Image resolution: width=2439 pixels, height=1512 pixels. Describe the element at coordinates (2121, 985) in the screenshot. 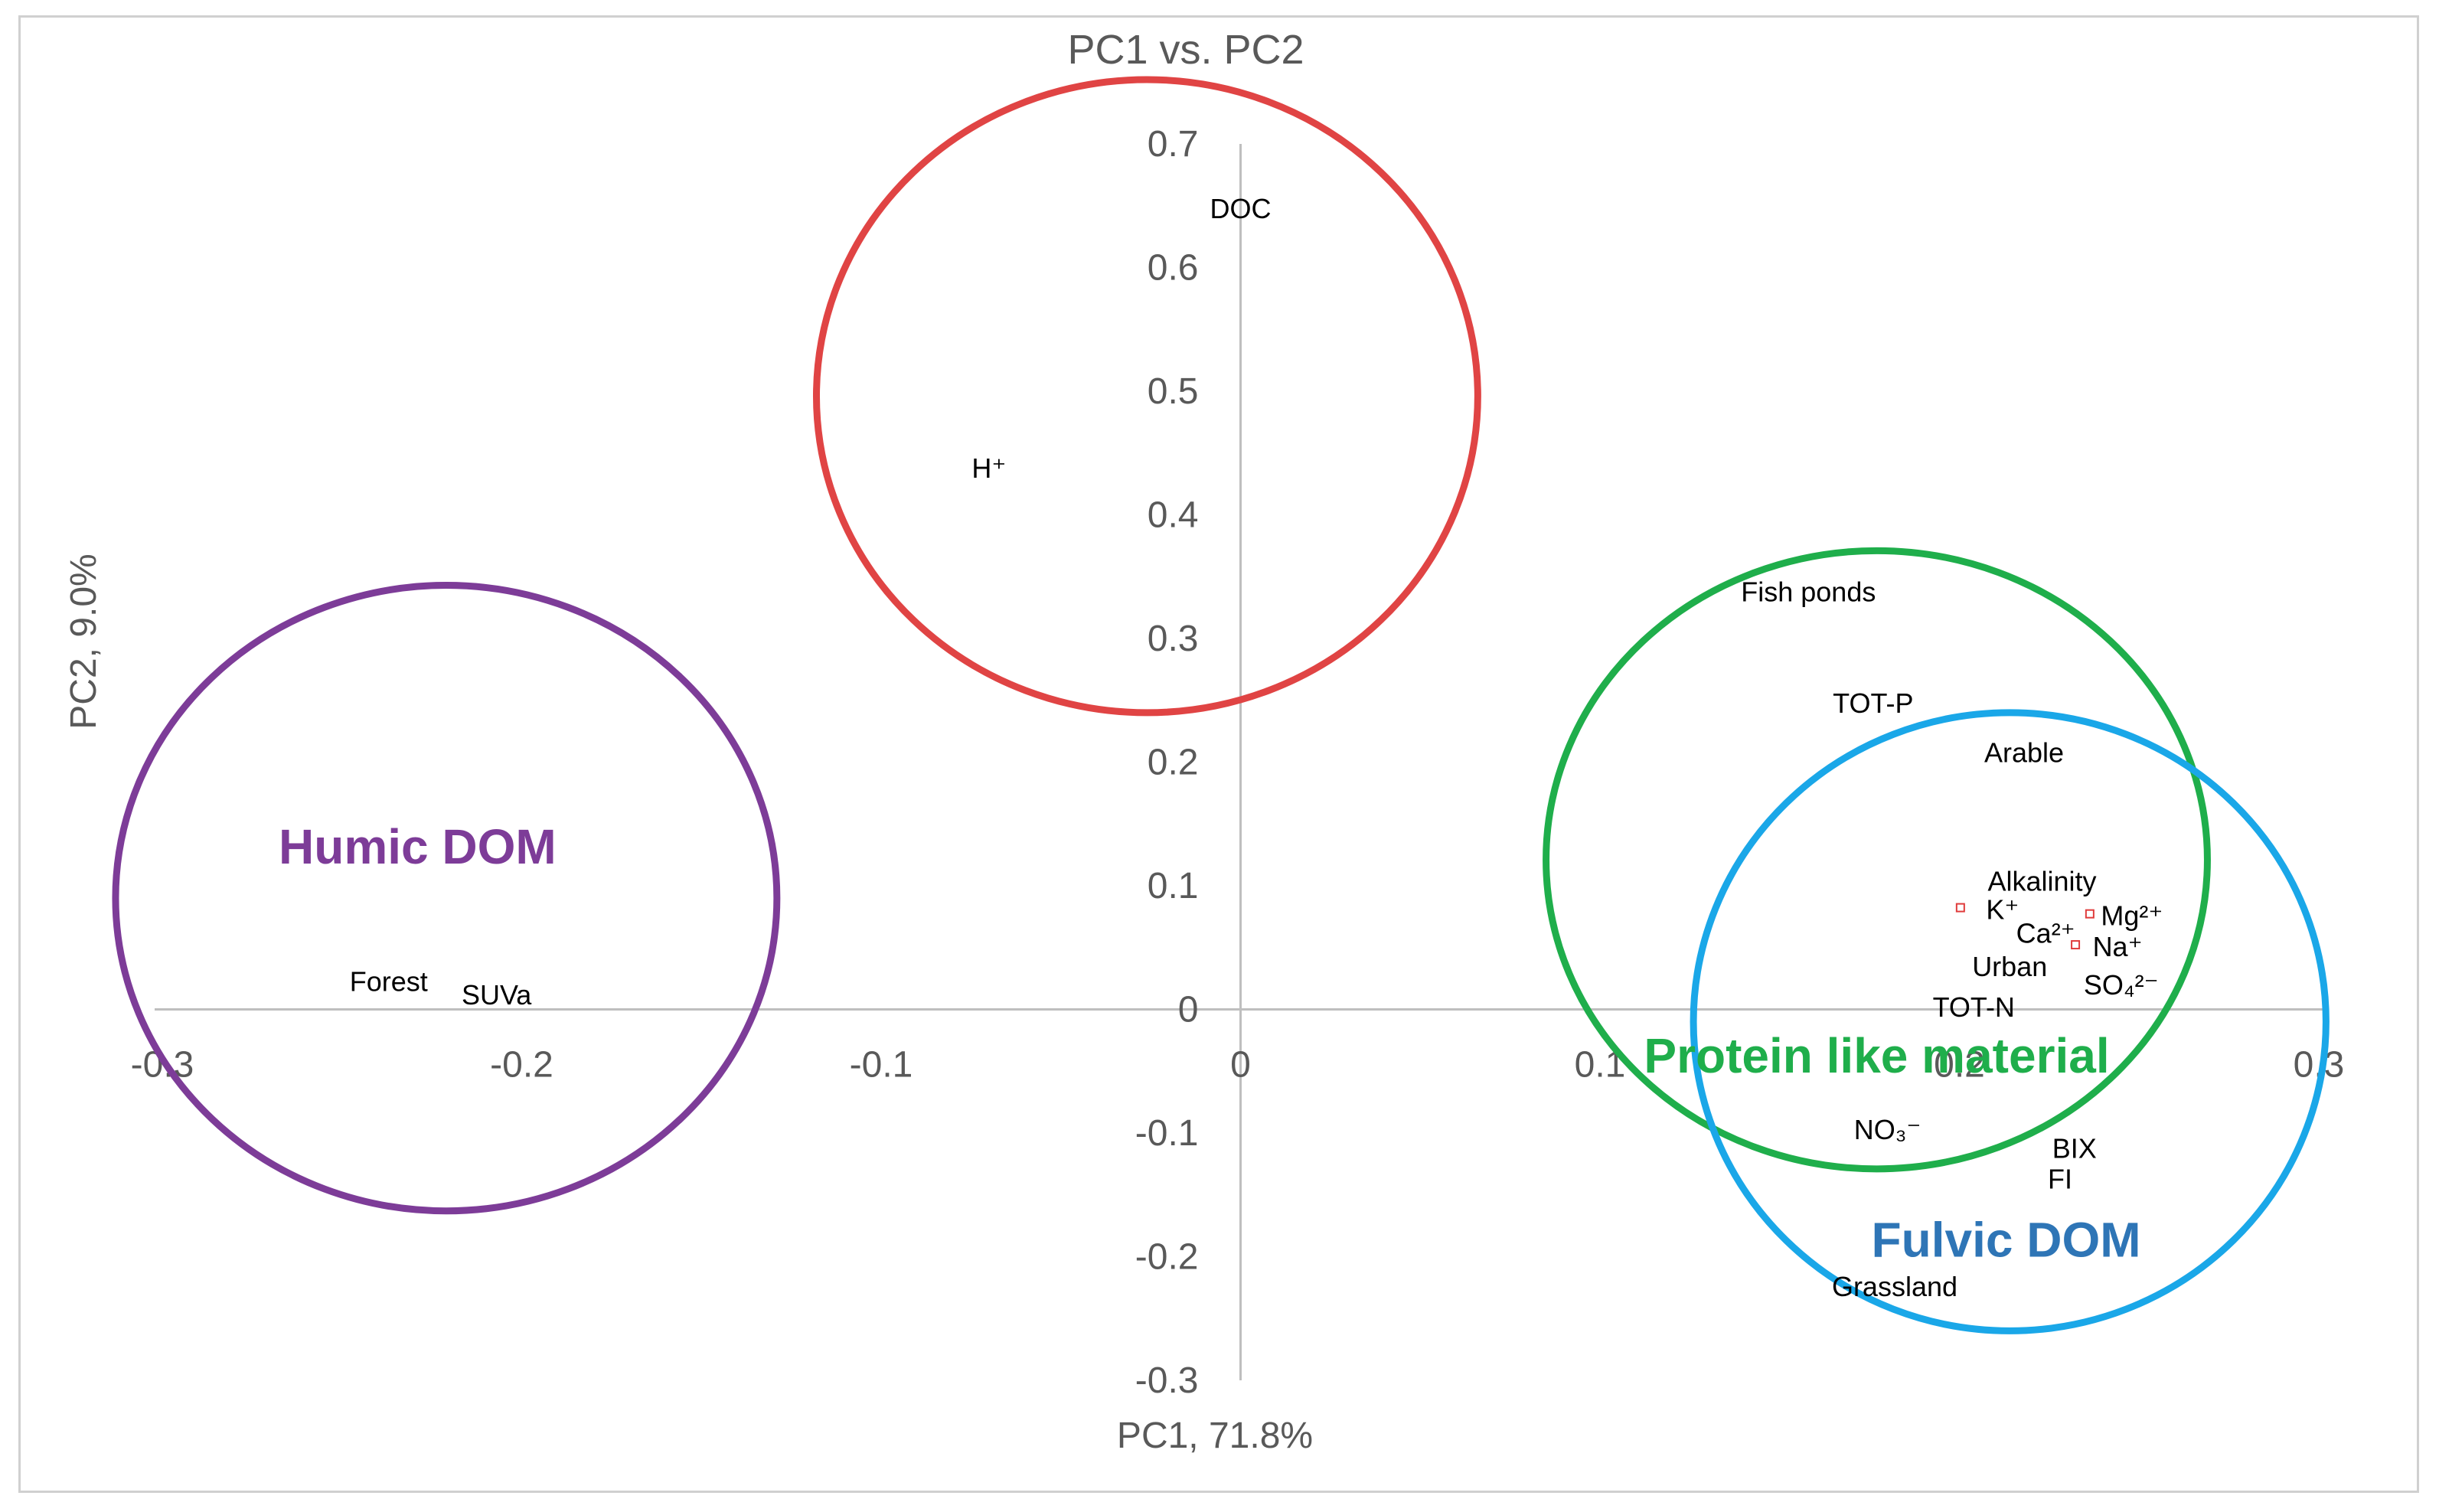

I see `point-label: SO₄²⁻` at that location.